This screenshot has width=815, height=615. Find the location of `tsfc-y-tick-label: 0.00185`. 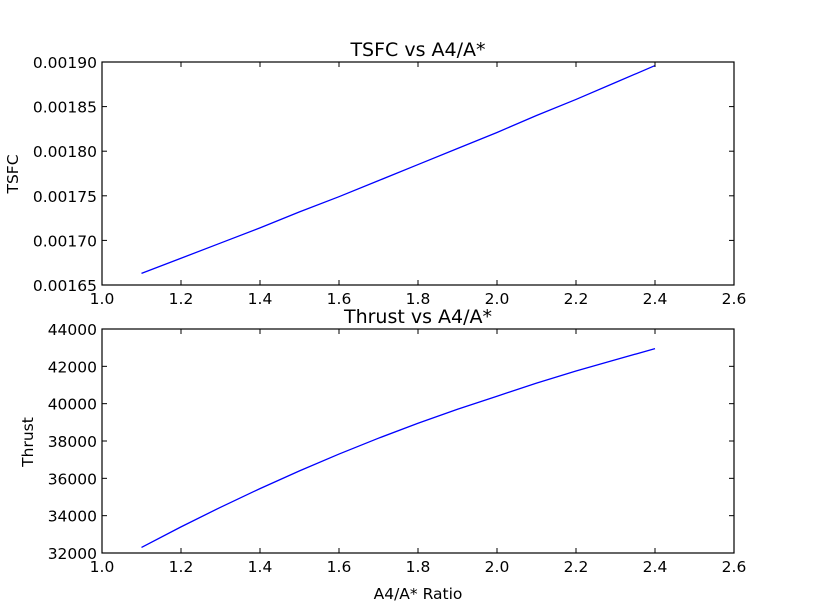

tsfc-y-tick-label: 0.00185 is located at coordinates (65, 108).